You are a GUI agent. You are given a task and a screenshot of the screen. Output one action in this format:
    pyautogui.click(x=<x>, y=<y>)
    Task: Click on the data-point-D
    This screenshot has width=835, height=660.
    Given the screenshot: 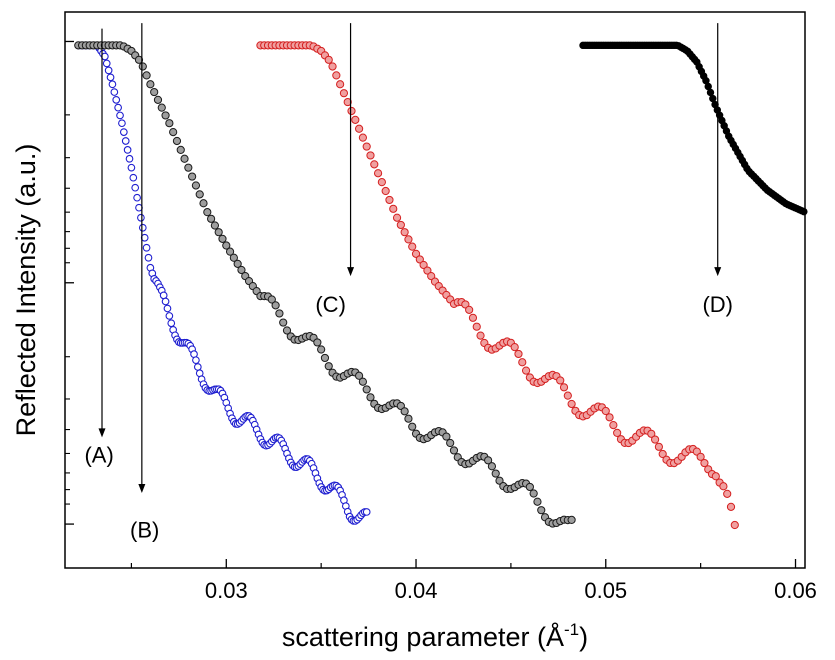 What is the action you would take?
    pyautogui.click(x=804, y=211)
    